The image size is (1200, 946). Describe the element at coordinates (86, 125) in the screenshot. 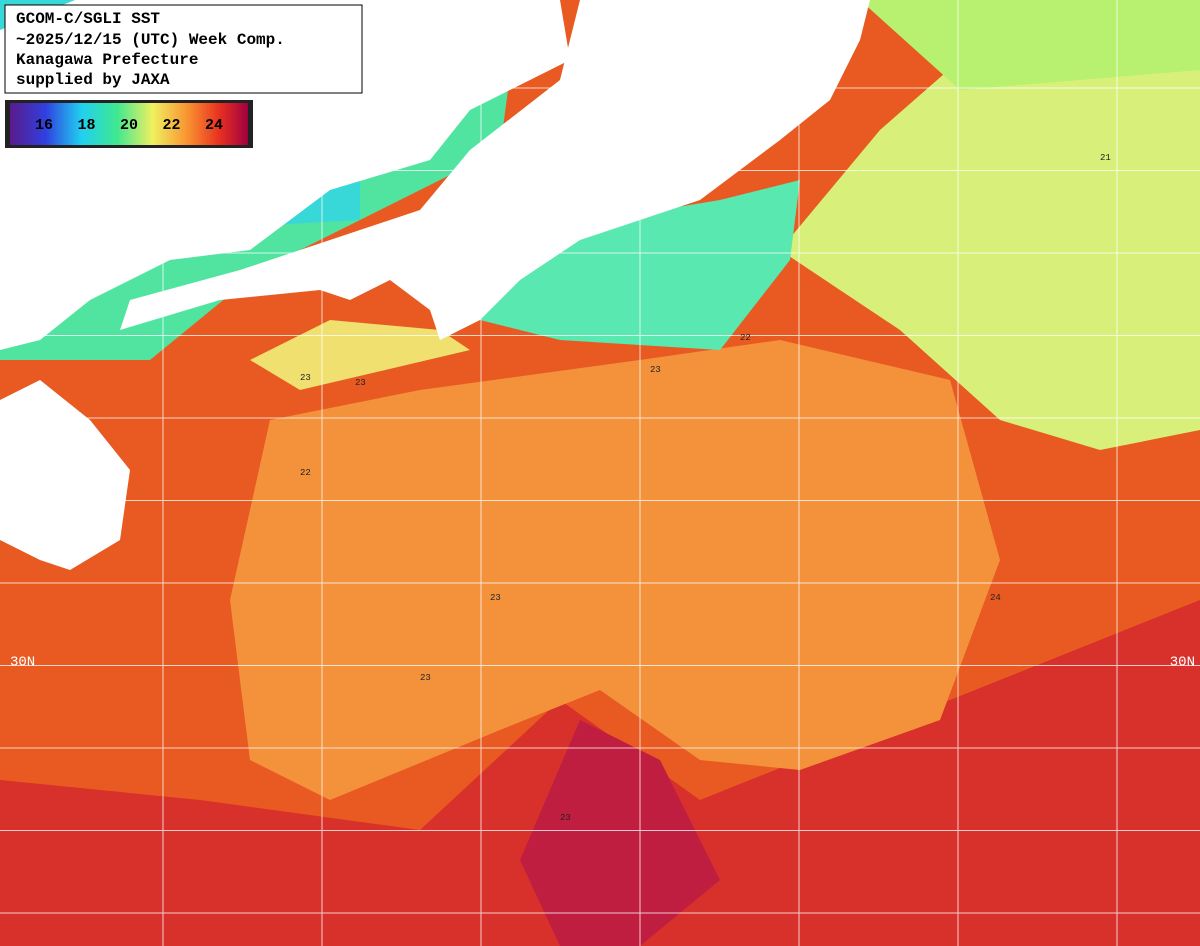

I see `colorbar-tick-label: 18` at that location.